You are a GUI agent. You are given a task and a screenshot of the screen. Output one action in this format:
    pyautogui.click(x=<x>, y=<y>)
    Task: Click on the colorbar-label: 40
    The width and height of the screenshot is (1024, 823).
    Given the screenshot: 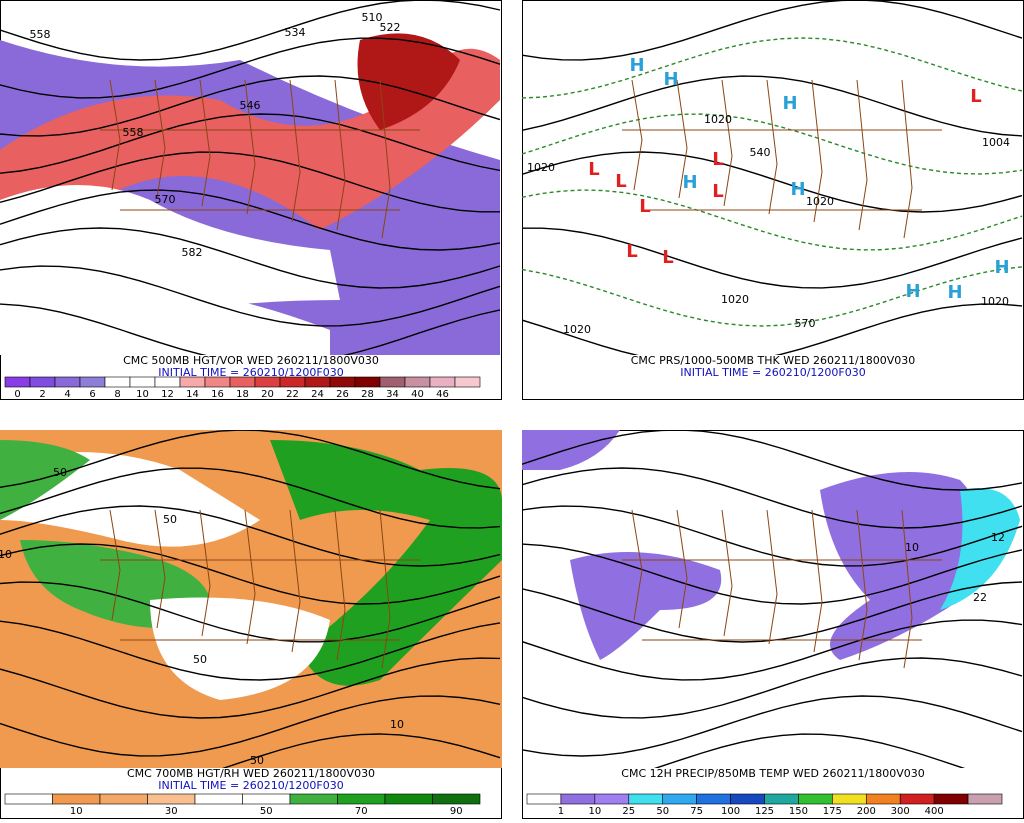 What is the action you would take?
    pyautogui.click(x=417, y=394)
    